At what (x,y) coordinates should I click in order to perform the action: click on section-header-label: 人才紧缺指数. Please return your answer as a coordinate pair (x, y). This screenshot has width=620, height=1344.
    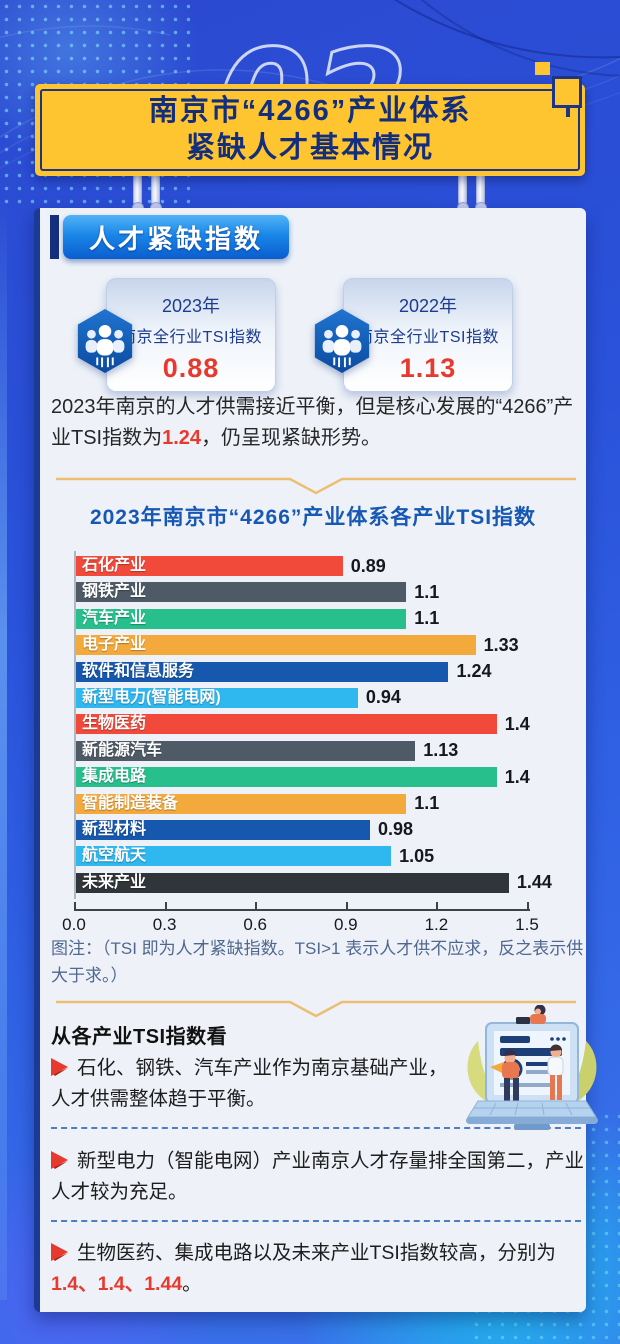
    Looking at the image, I should click on (176, 238).